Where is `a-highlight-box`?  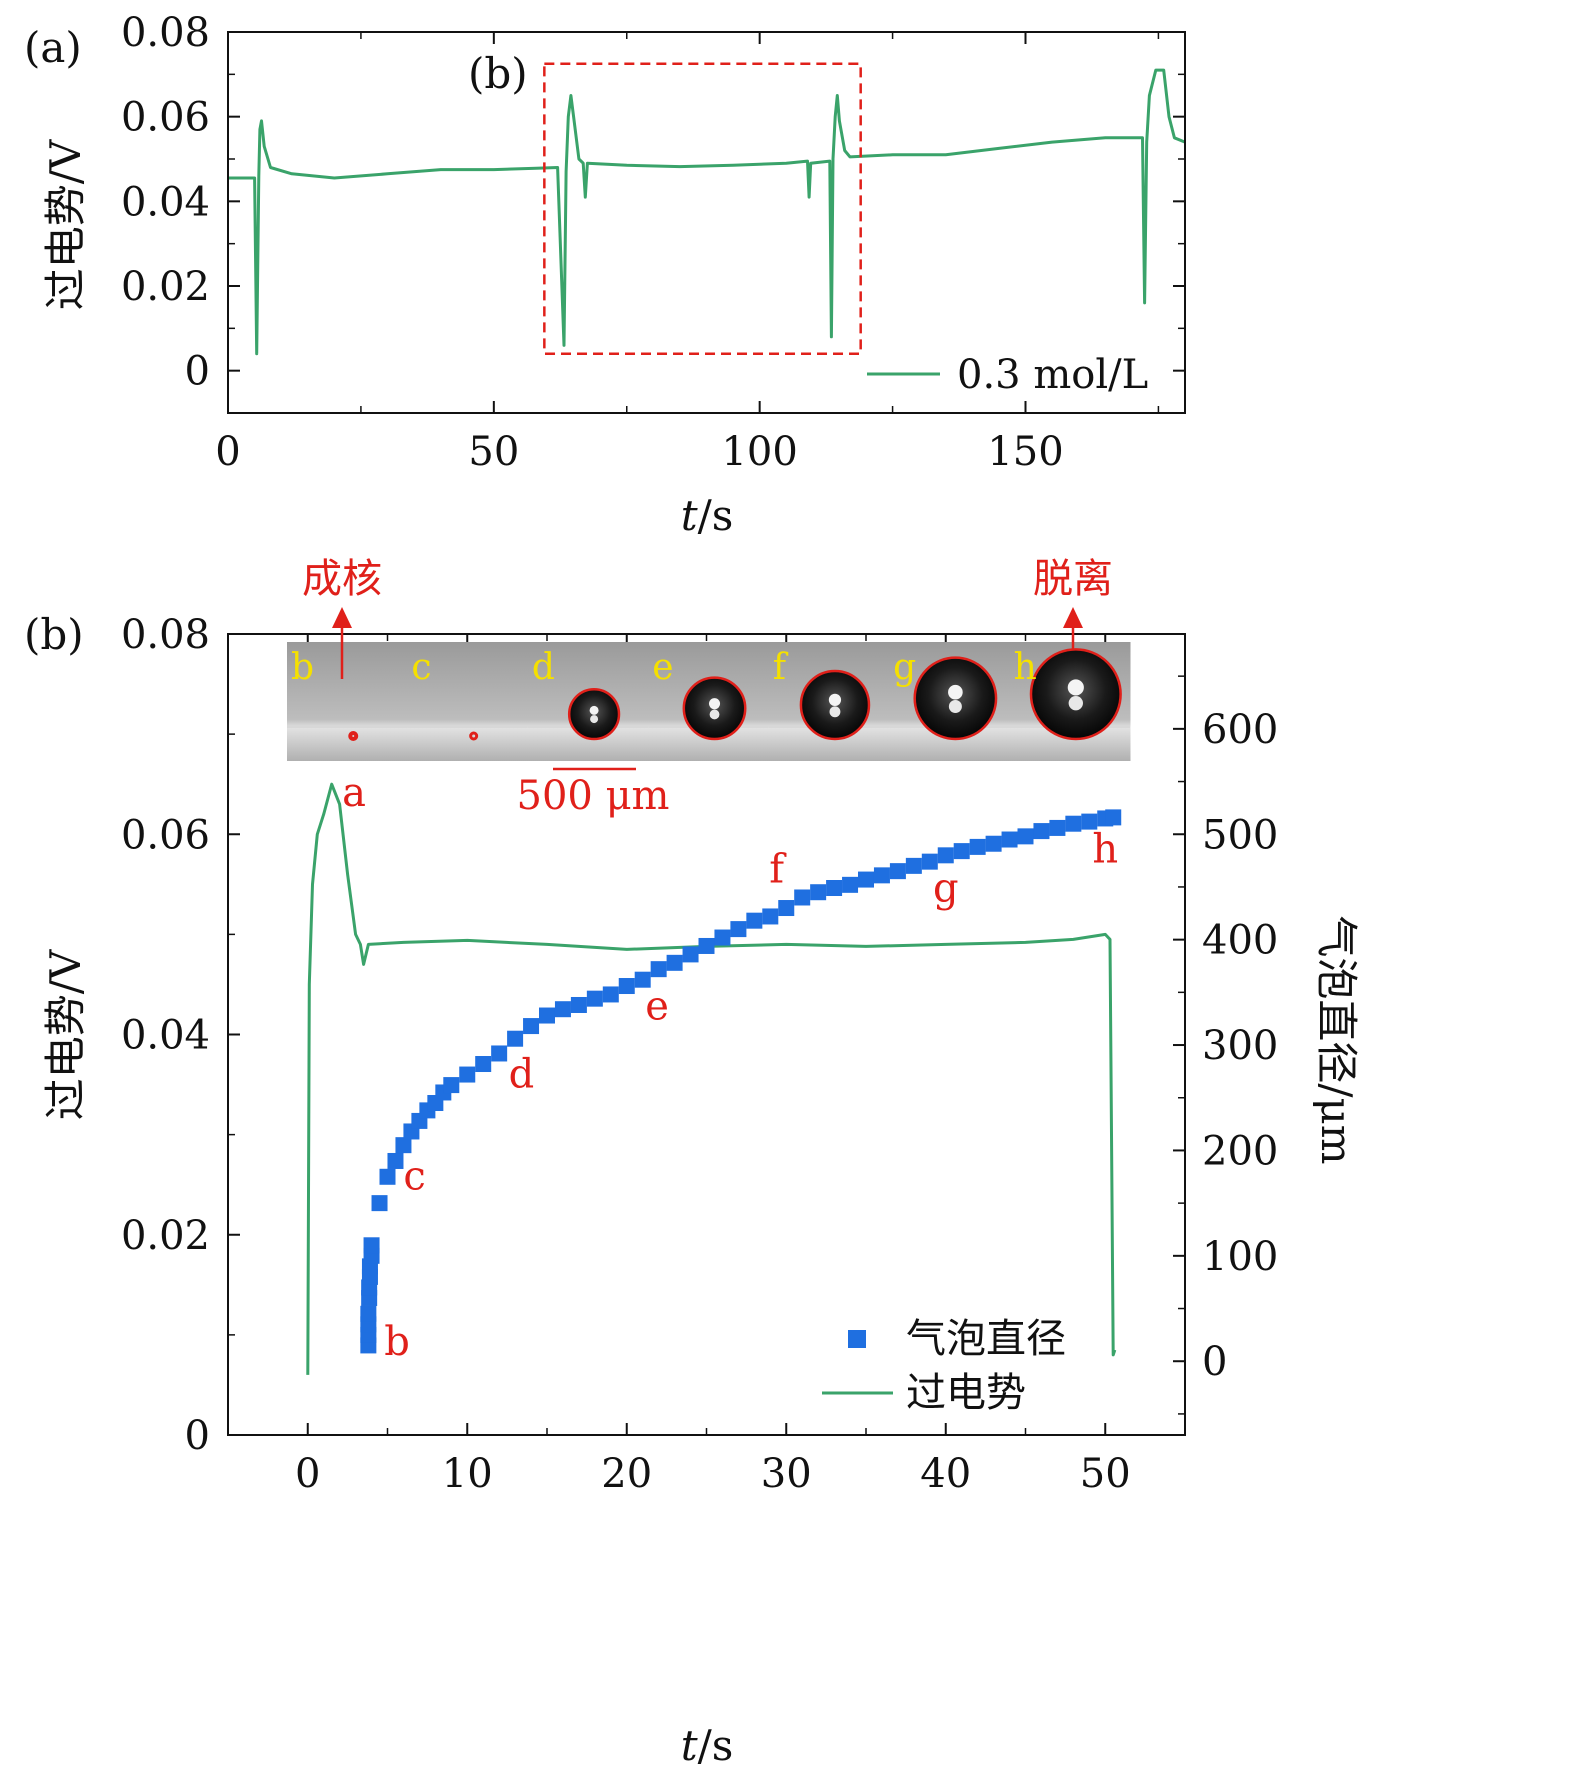 a-highlight-box is located at coordinates (702, 208).